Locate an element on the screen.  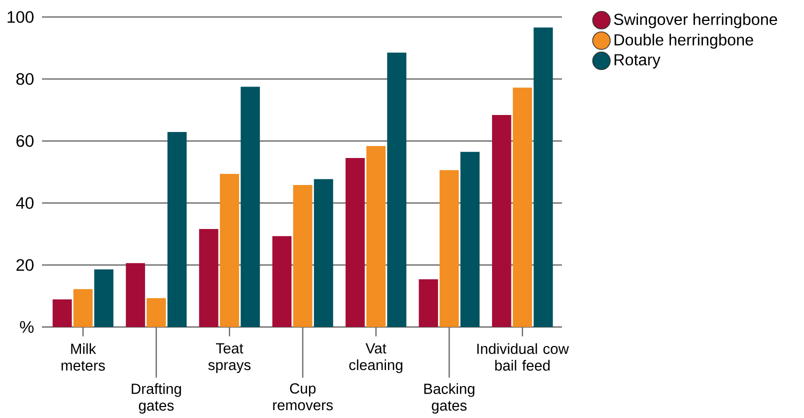
x-tick-label: Cup removers is located at coordinates (303, 396).